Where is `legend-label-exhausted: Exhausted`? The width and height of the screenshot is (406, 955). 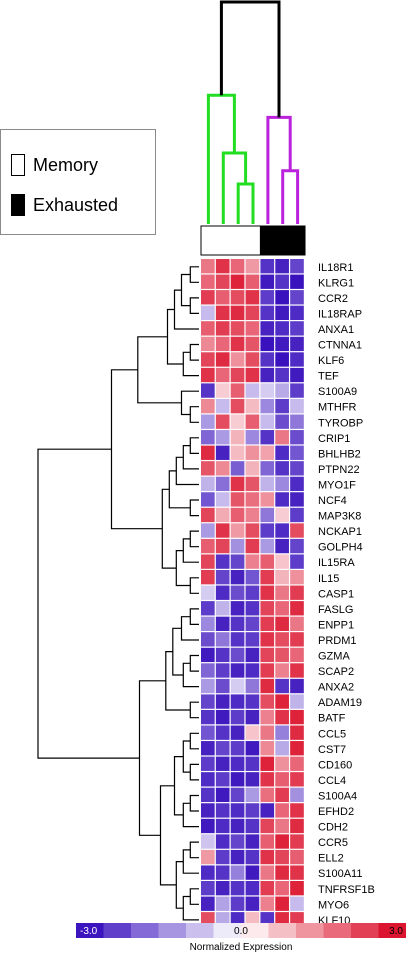
legend-label-exhausted: Exhausted is located at coordinates (76, 204).